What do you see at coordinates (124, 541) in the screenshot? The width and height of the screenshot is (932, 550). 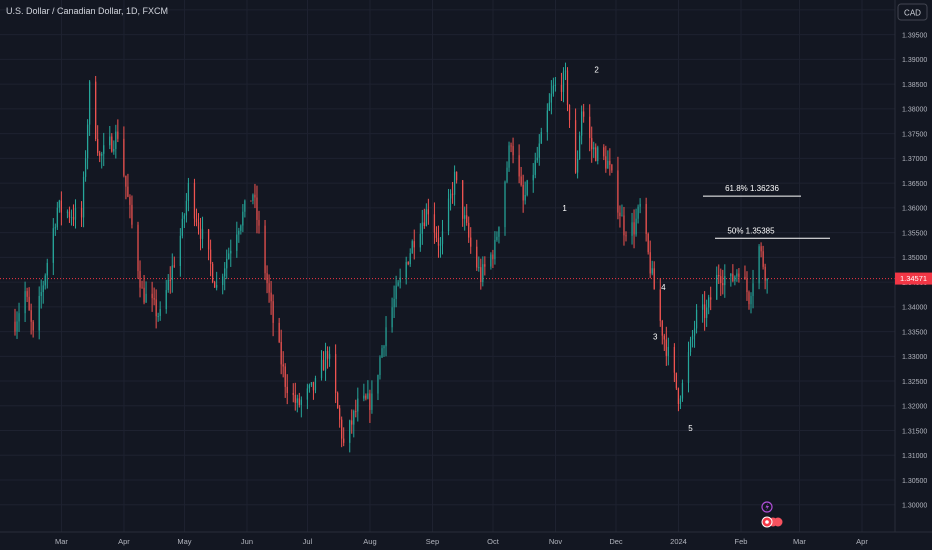 I see `time-tick-label: Apr` at bounding box center [124, 541].